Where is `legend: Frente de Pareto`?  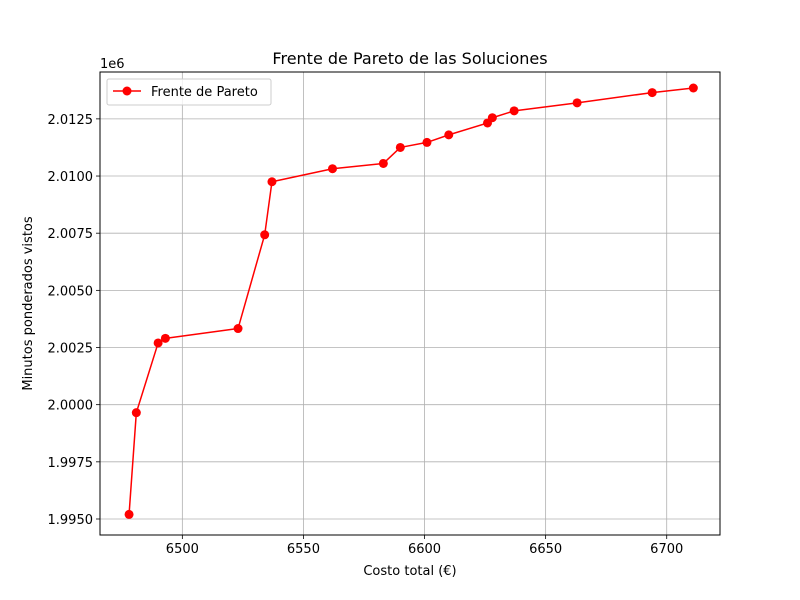
legend: Frente de Pareto is located at coordinates (189, 92).